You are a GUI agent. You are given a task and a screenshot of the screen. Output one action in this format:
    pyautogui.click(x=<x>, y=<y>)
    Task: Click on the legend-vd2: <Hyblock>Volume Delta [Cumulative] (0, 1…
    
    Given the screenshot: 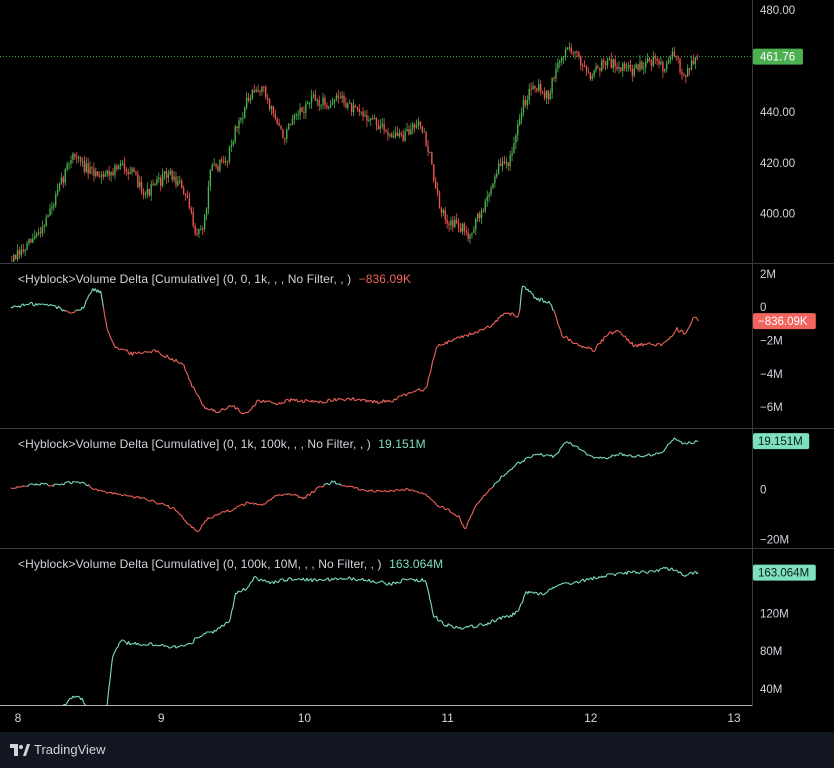 What is the action you would take?
    pyautogui.click(x=222, y=444)
    